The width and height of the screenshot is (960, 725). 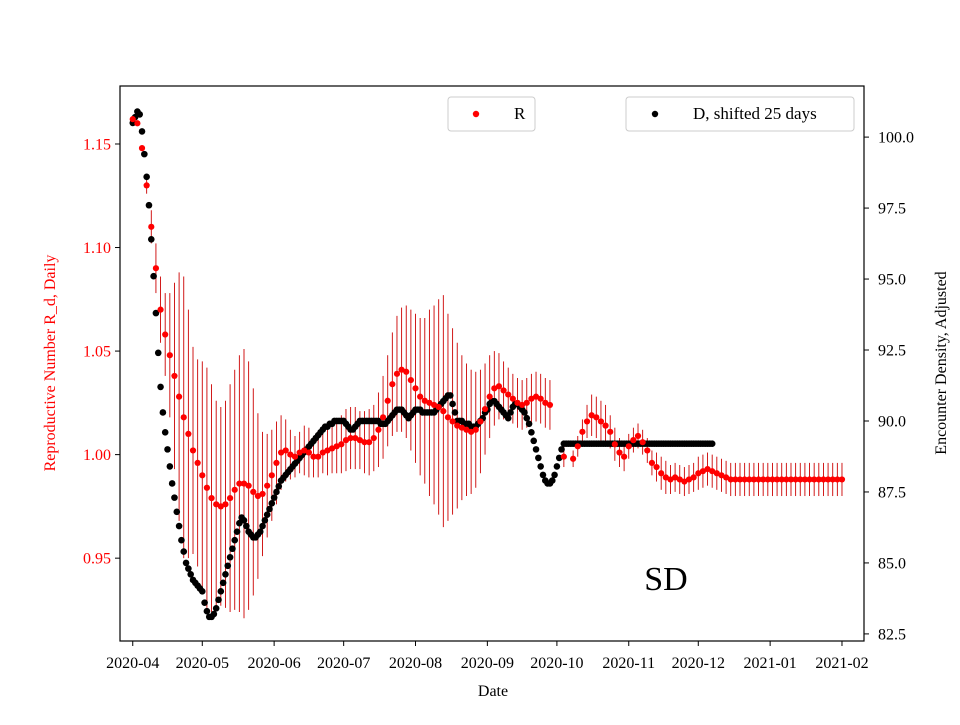 What do you see at coordinates (493, 691) in the screenshot?
I see `x-axis-label: Date` at bounding box center [493, 691].